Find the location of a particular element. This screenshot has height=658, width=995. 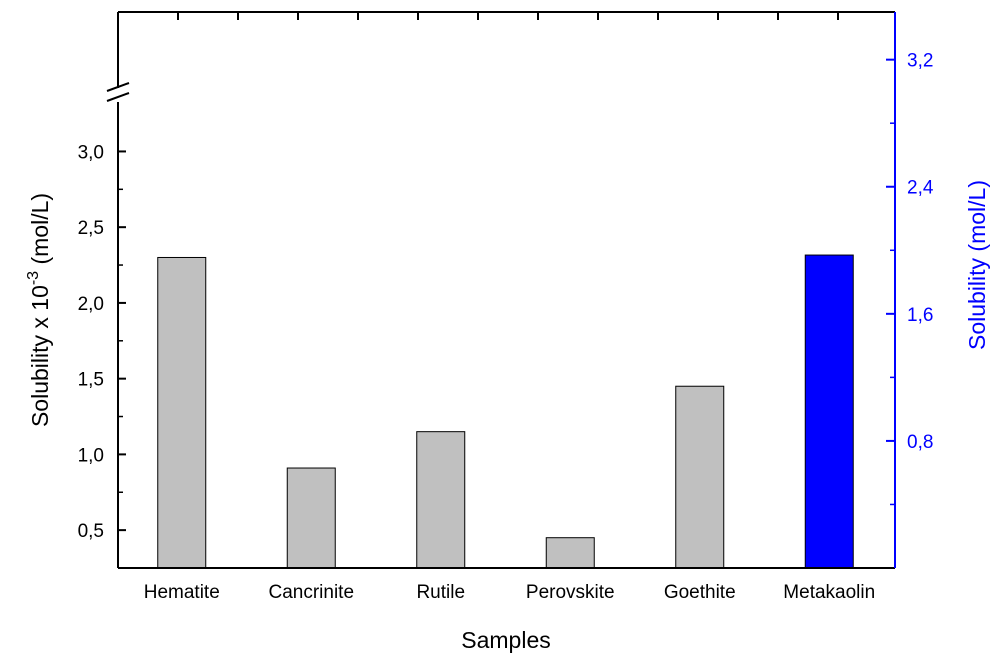

left-tick-label: 2,5 is located at coordinates (91, 228).